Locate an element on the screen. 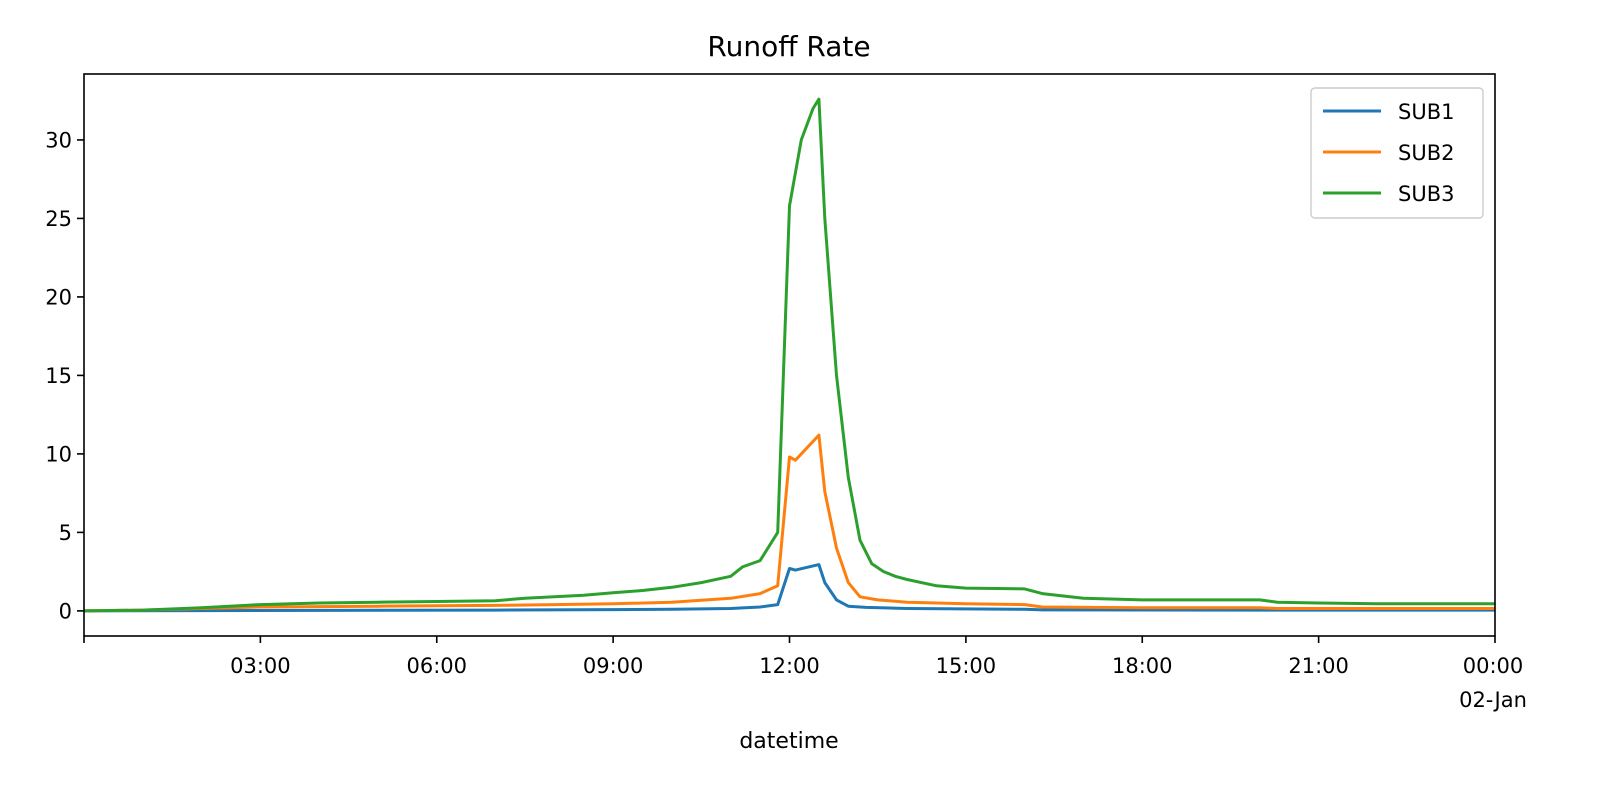 The image size is (1600, 800). series-line-sub1 is located at coordinates (789, 588).